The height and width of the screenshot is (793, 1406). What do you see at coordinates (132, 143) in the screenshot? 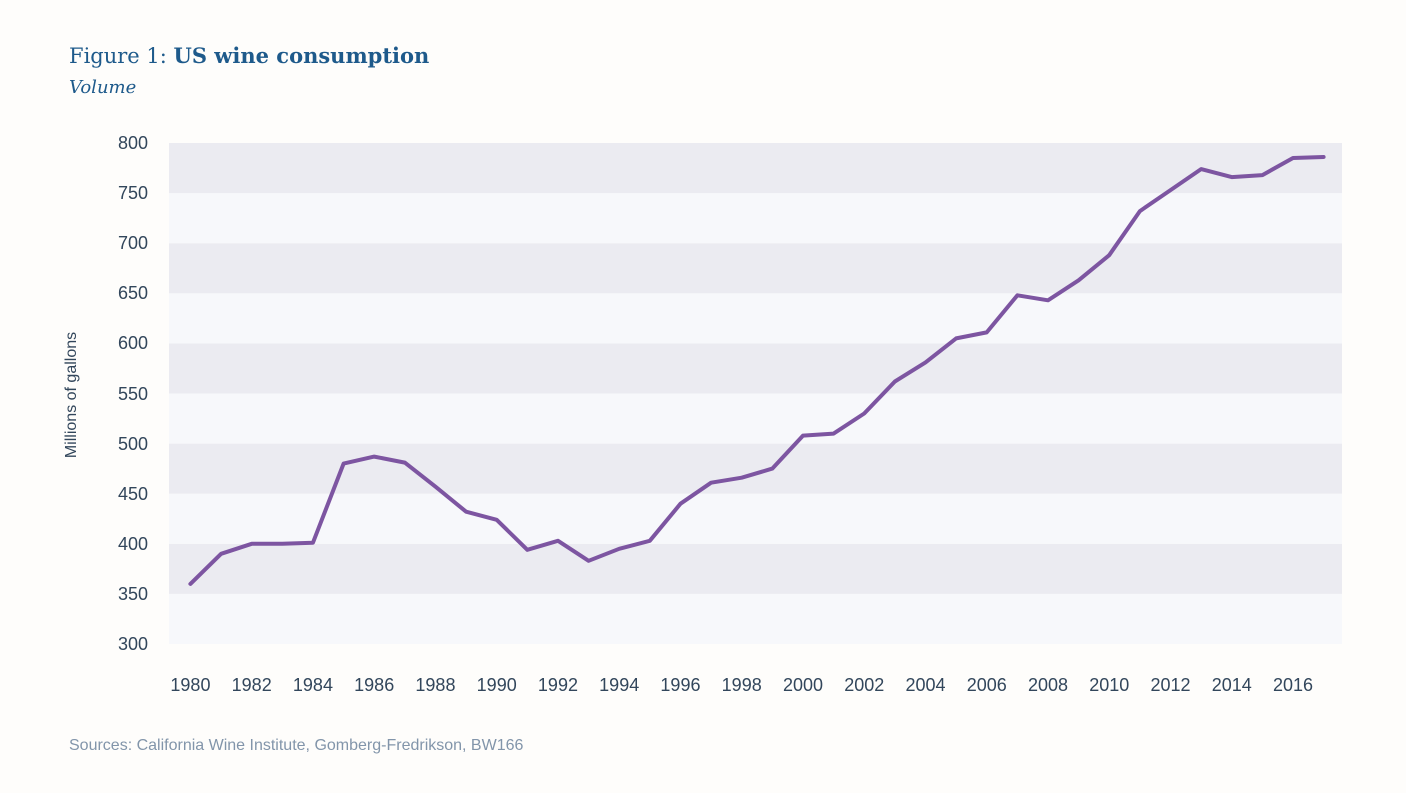
I see `y-tick-label: 800` at bounding box center [132, 143].